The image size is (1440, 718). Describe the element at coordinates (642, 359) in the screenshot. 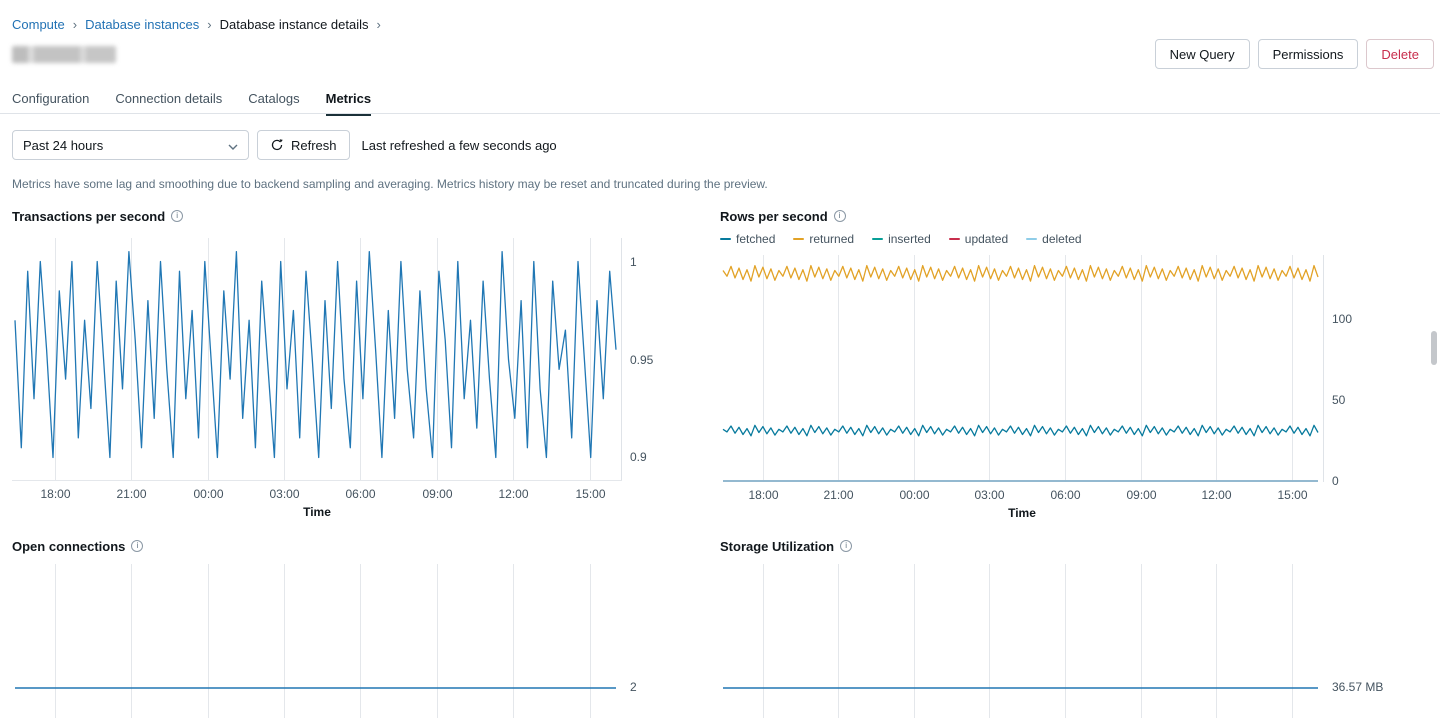

I see `y-axis-labels: 1 0.95 0.9` at that location.